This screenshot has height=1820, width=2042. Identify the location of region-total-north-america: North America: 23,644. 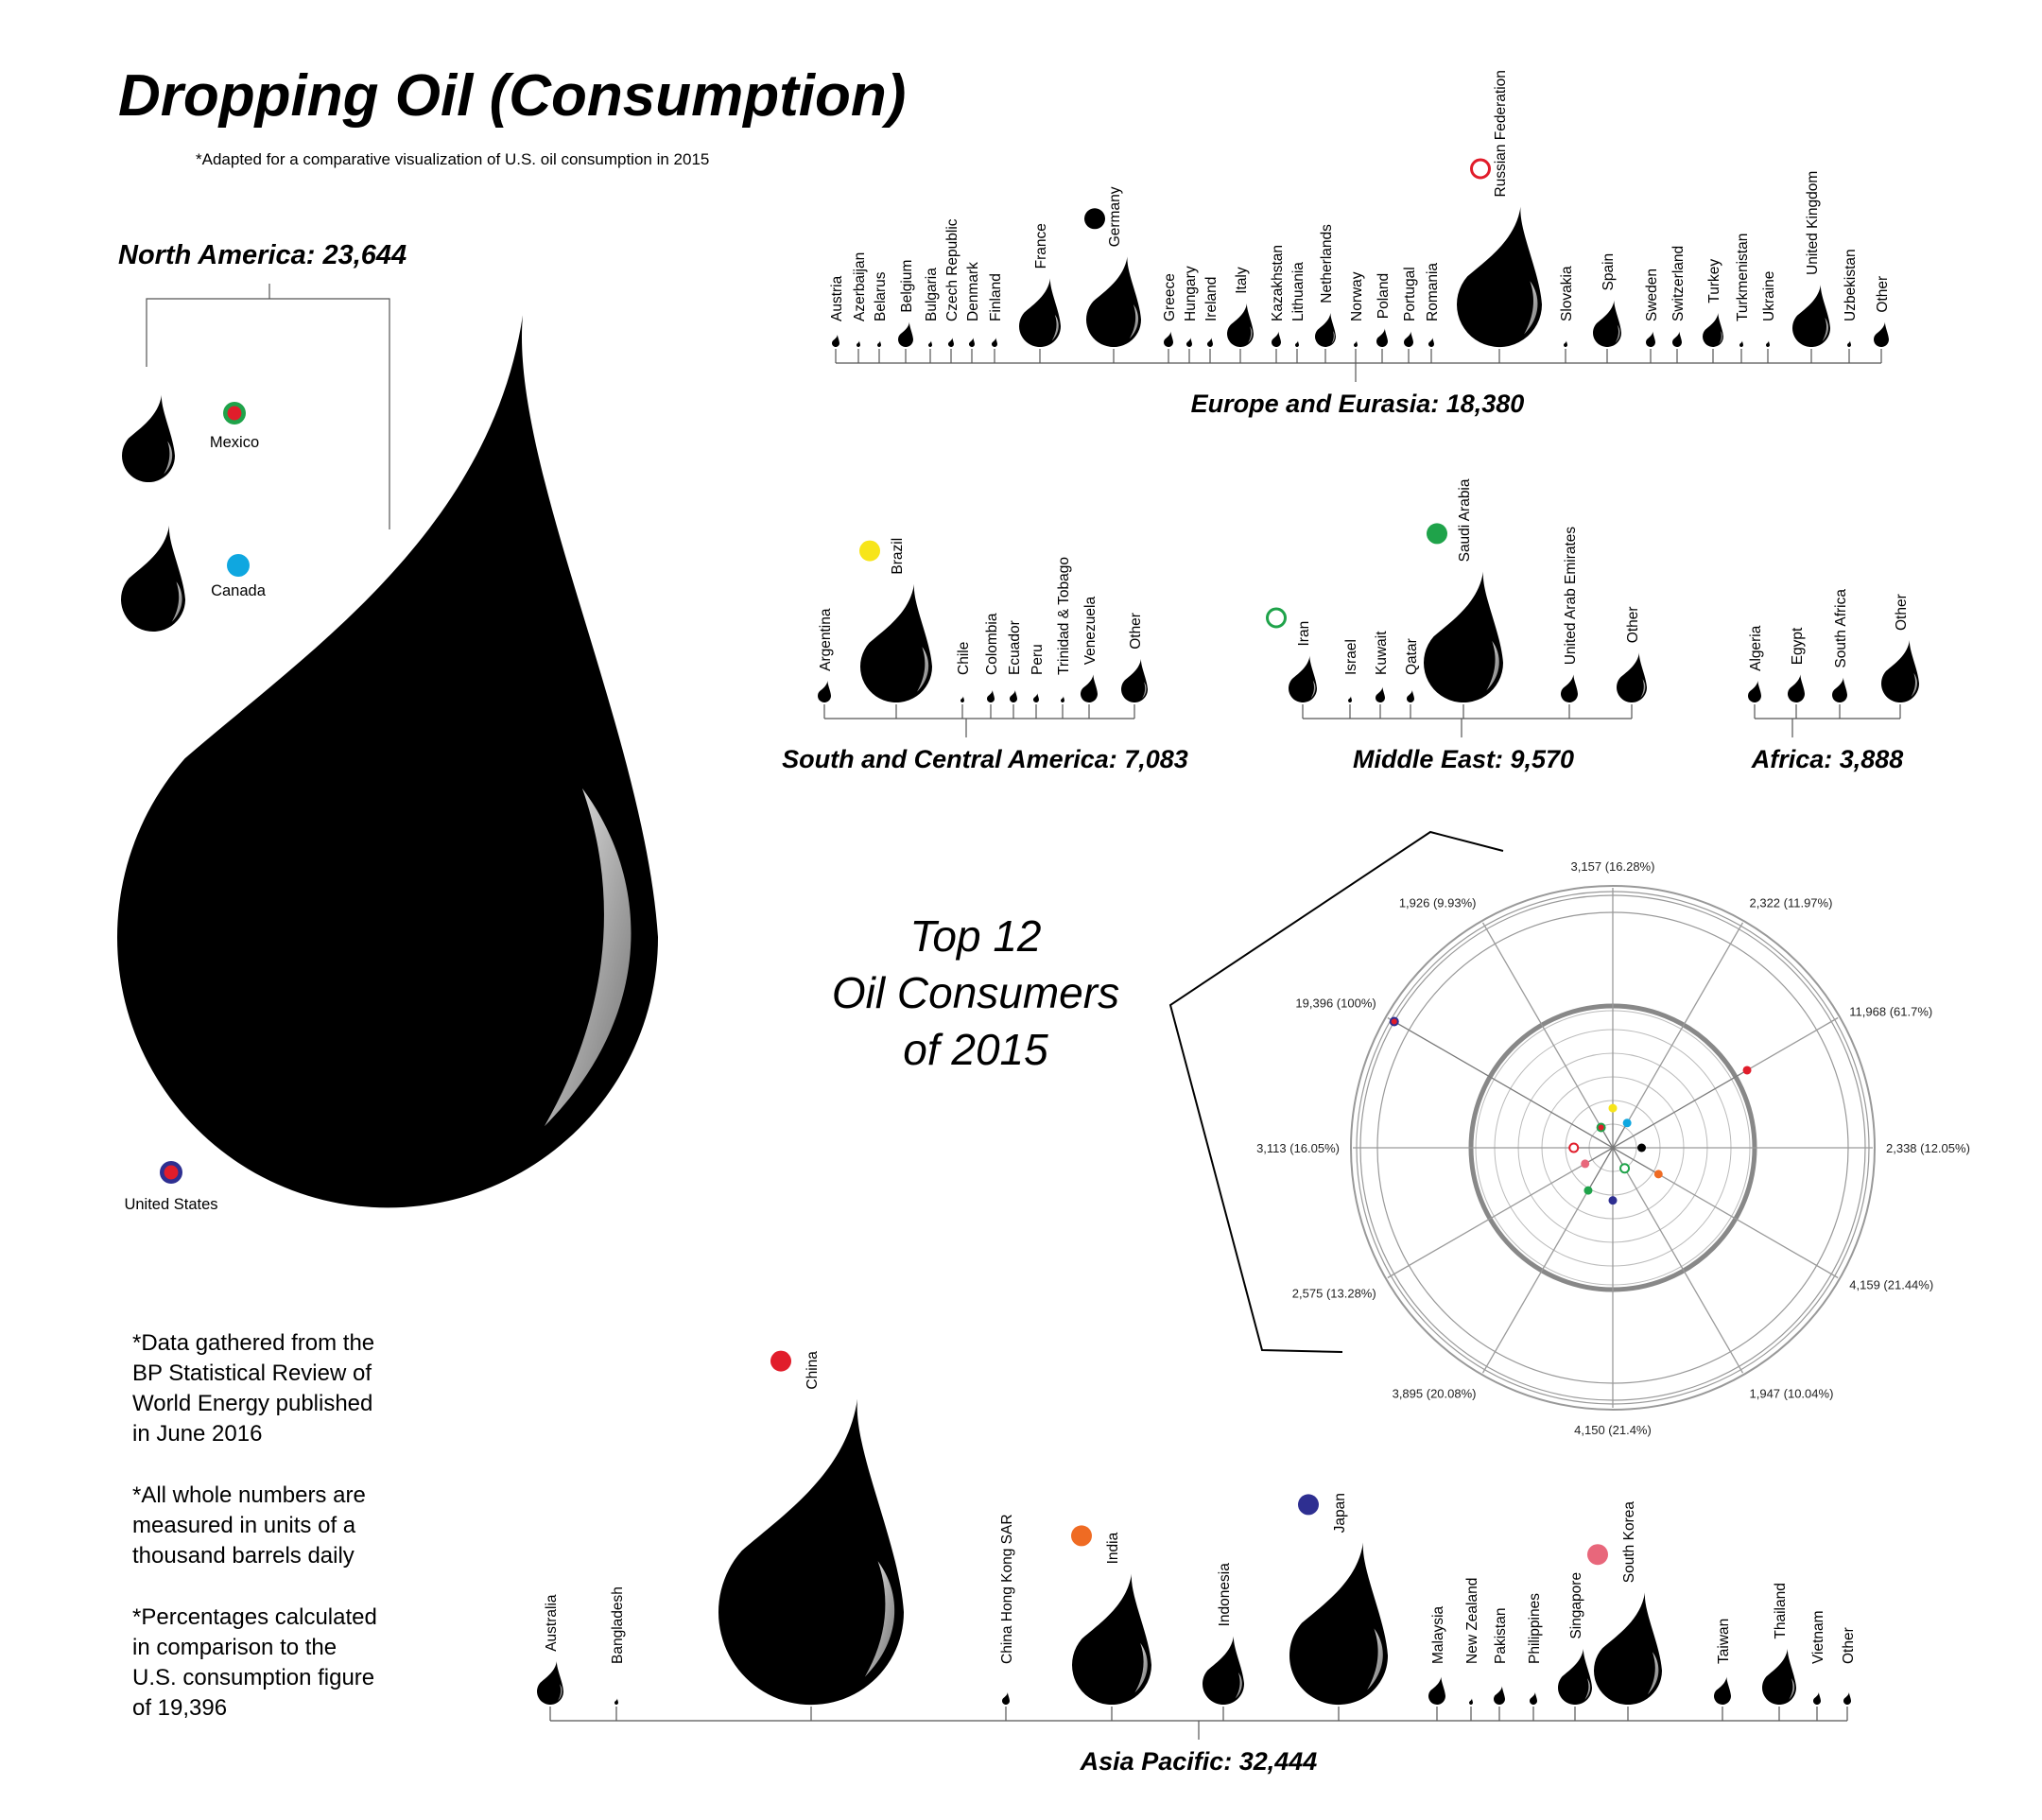
(262, 255).